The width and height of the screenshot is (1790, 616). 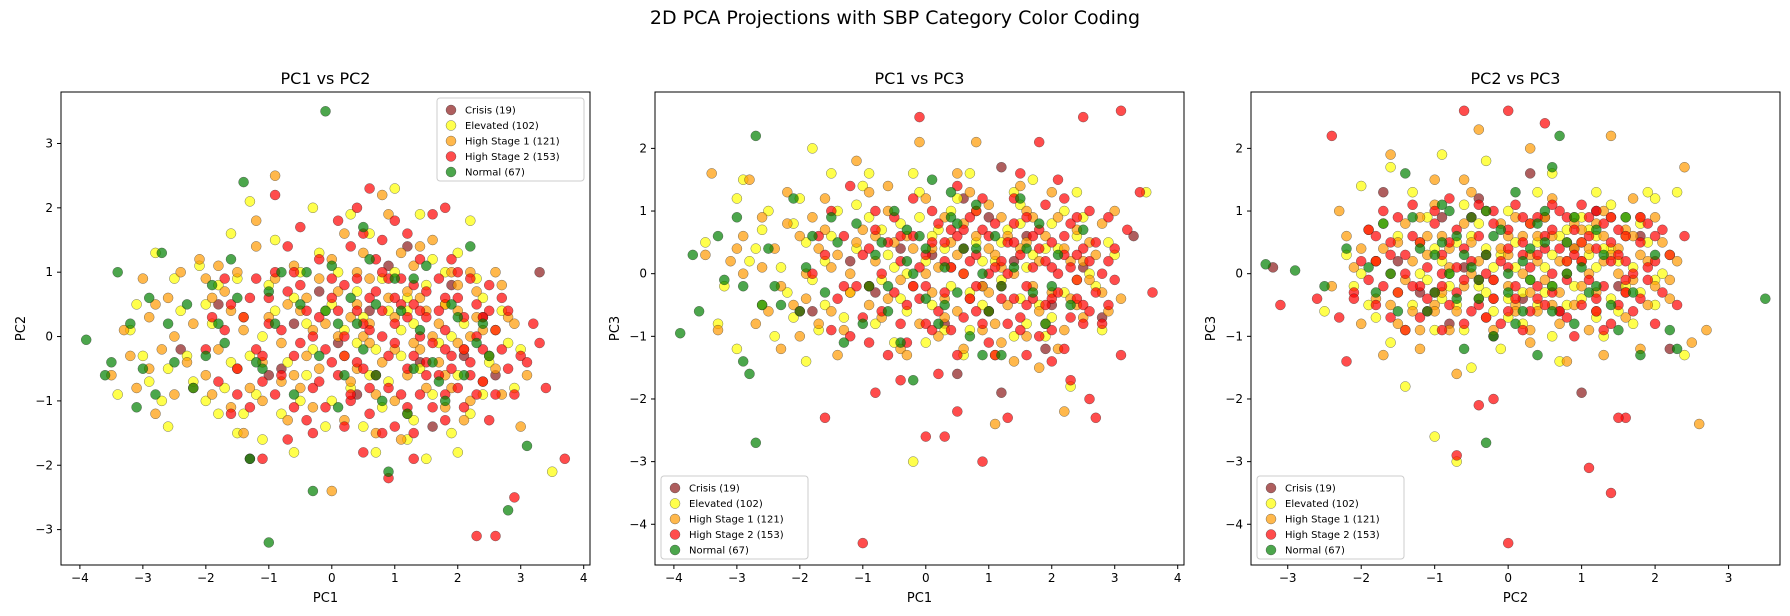 What do you see at coordinates (674, 578) in the screenshot?
I see `x-tick-label: −4` at bounding box center [674, 578].